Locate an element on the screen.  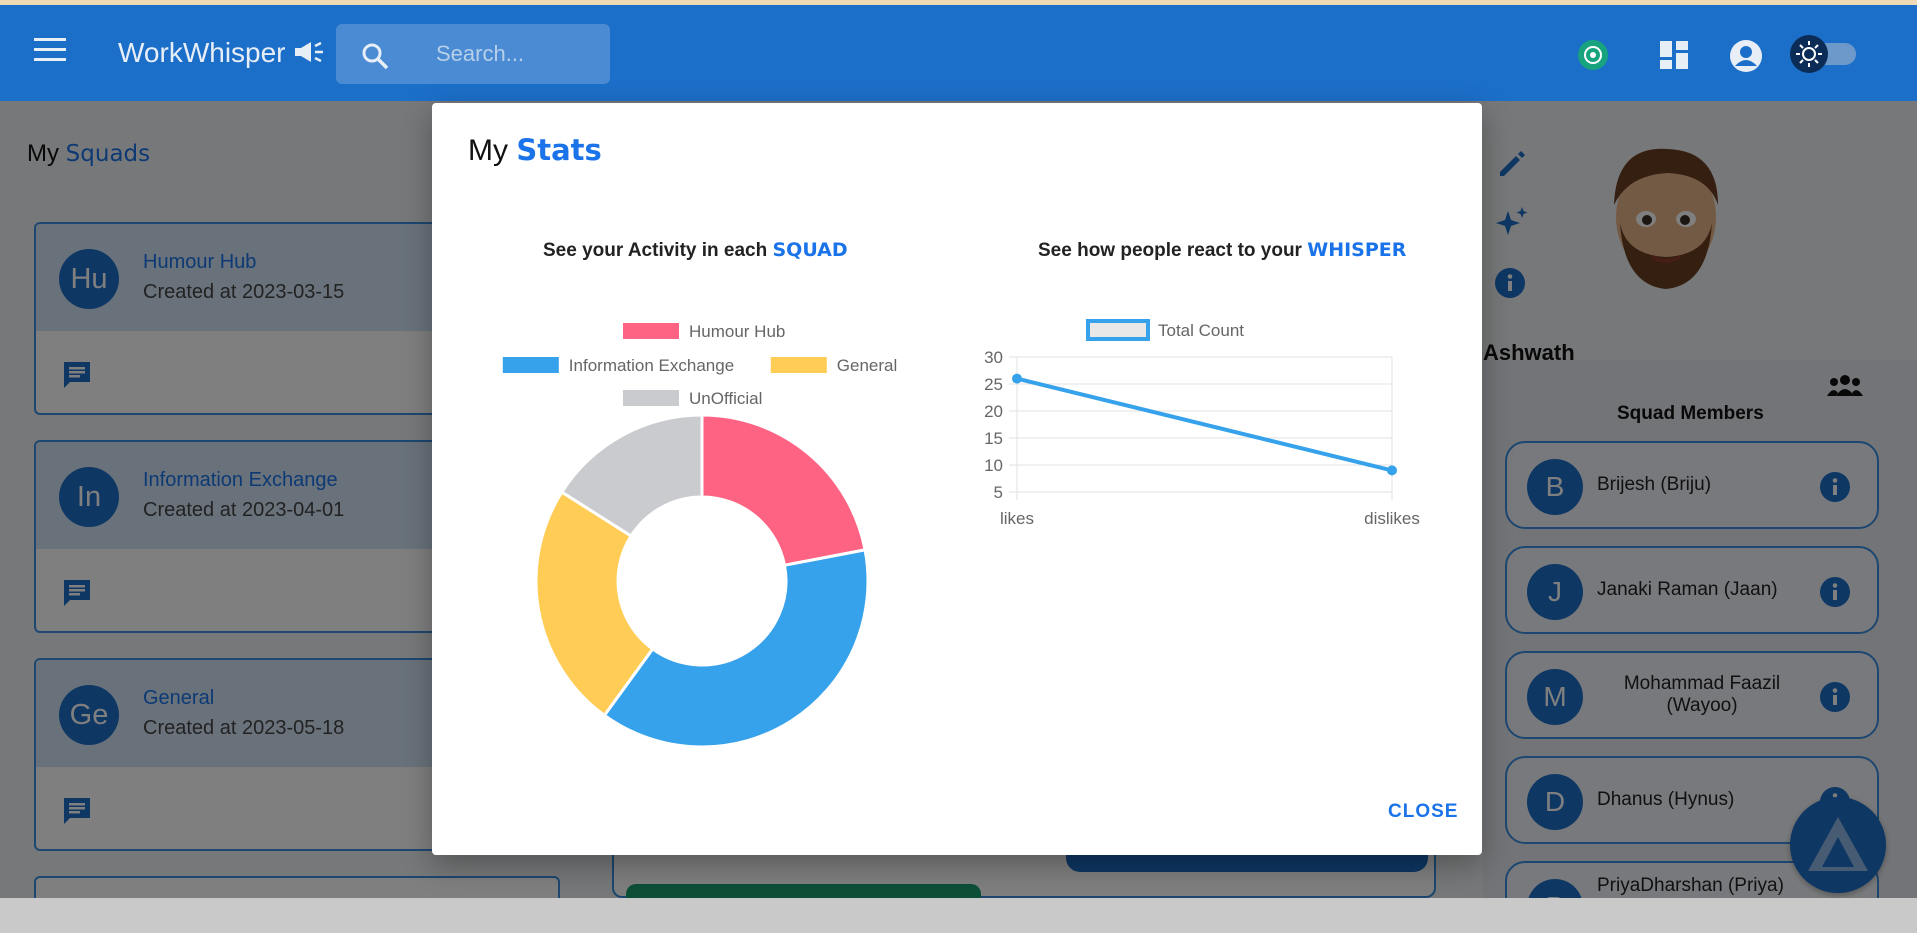
search-icon is located at coordinates (375, 58).